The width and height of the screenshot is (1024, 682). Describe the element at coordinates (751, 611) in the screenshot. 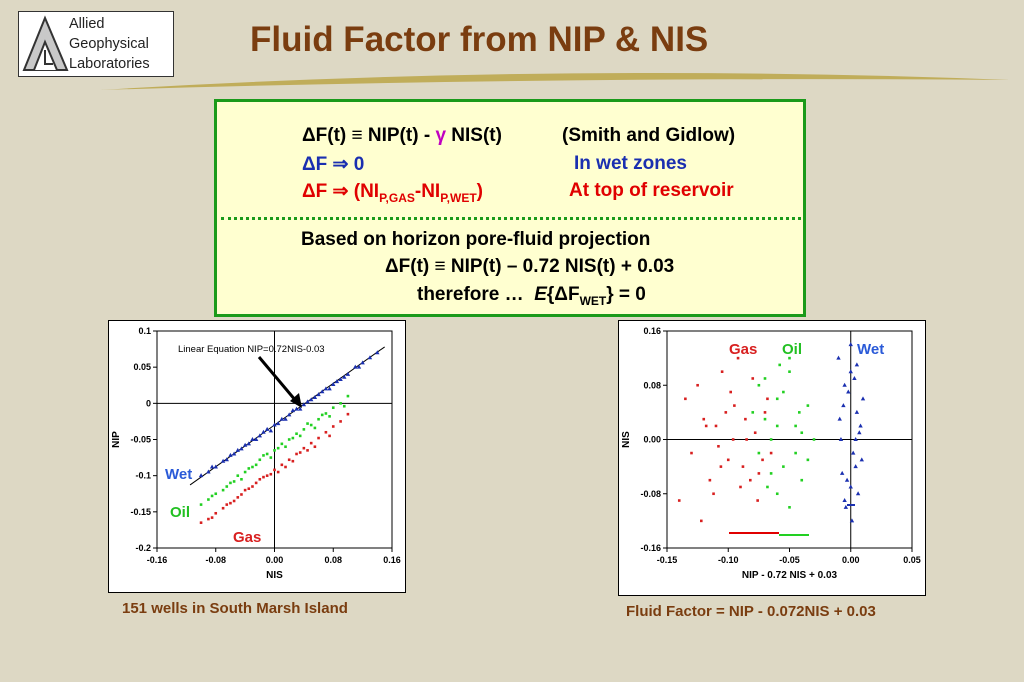

I see `right-caption: Fluid Factor = NIP - 0.072NIS + 0.03` at that location.